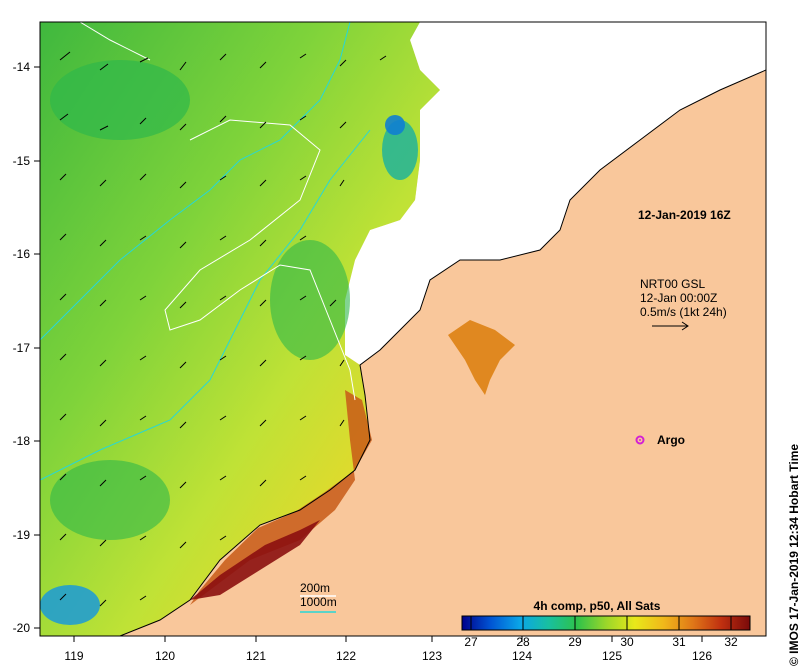 The height and width of the screenshot is (672, 809). Describe the element at coordinates (400, 150) in the screenshot. I see `cold-patch-ne` at that location.